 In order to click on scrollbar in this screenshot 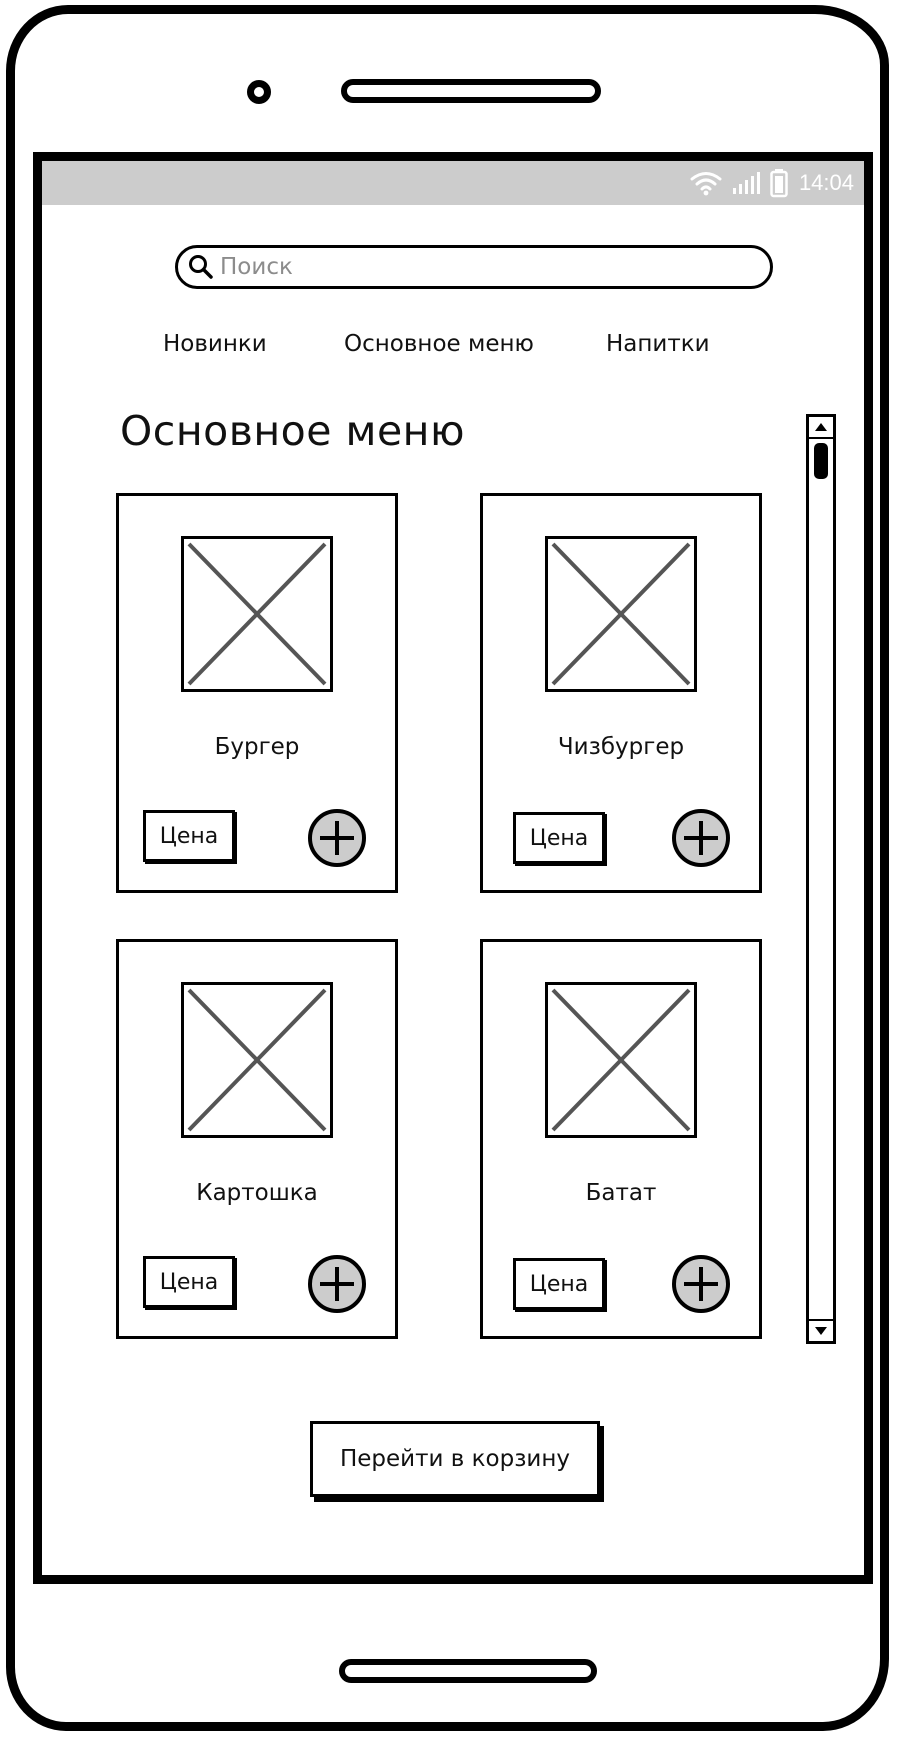, I will do `click(821, 879)`.